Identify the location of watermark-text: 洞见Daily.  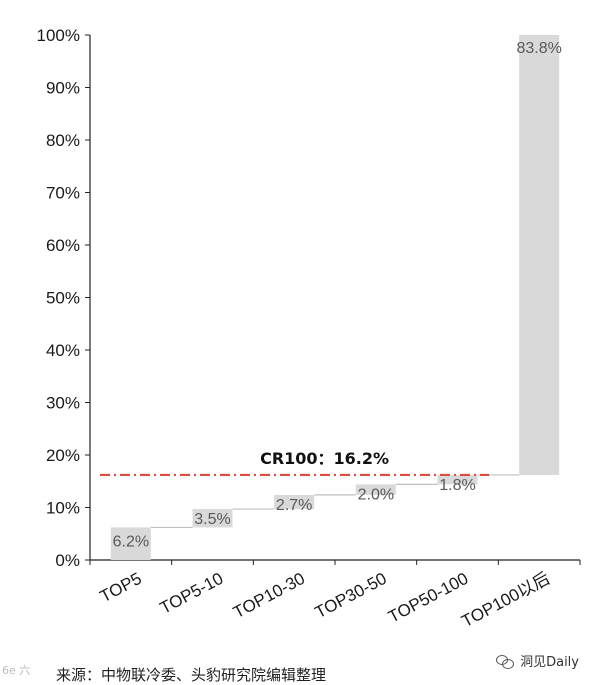
(549, 662).